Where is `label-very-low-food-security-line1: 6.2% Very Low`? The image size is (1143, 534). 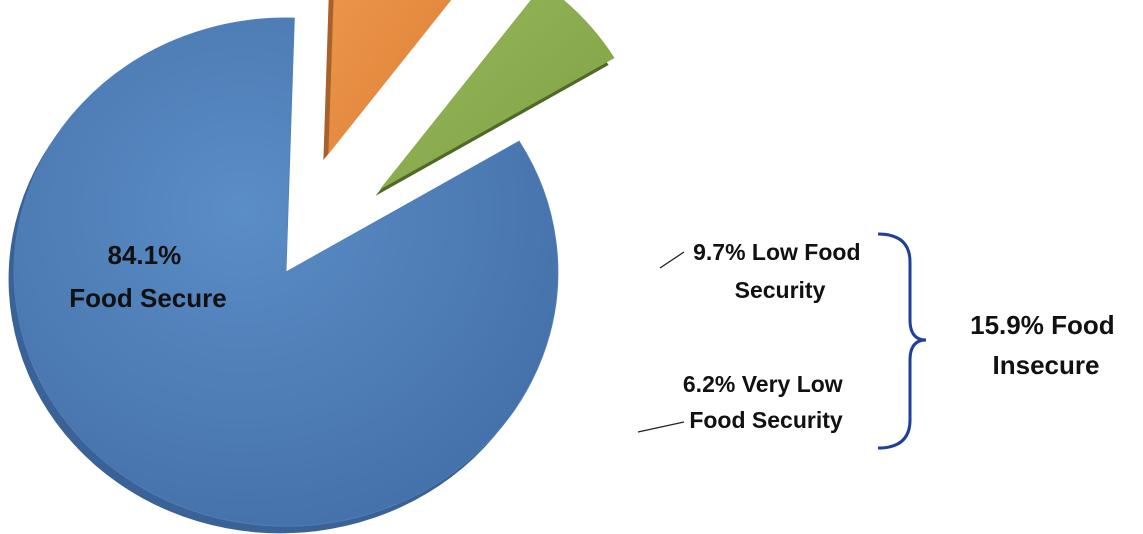
label-very-low-food-security-line1: 6.2% Very Low is located at coordinates (763, 384).